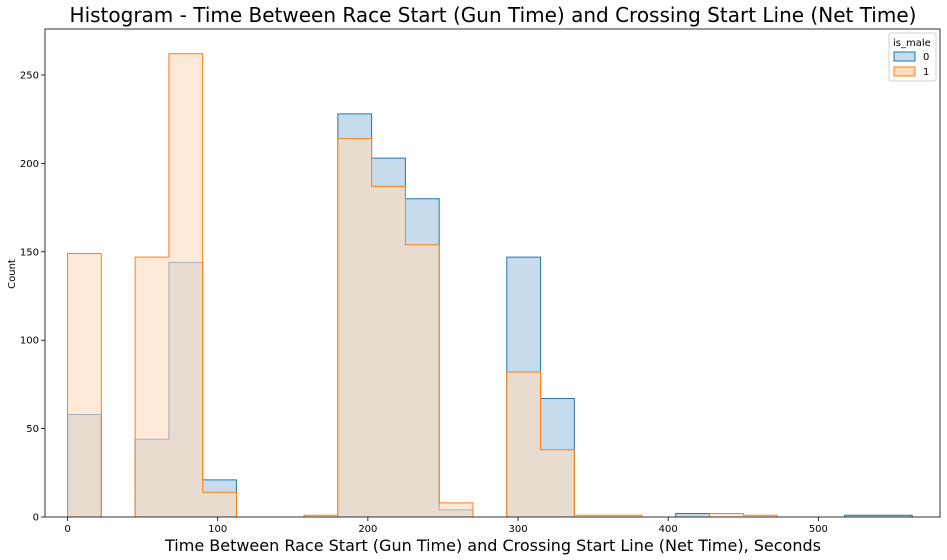 The width and height of the screenshot is (947, 560). What do you see at coordinates (668, 529) in the screenshot?
I see `x-tick-label-400: 400` at bounding box center [668, 529].